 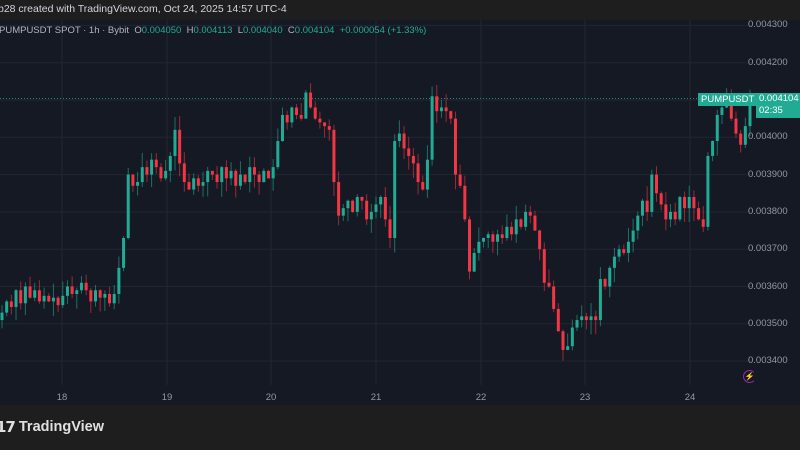 I want to click on symbol-price-tag: PUMPUSDT, so click(x=728, y=99).